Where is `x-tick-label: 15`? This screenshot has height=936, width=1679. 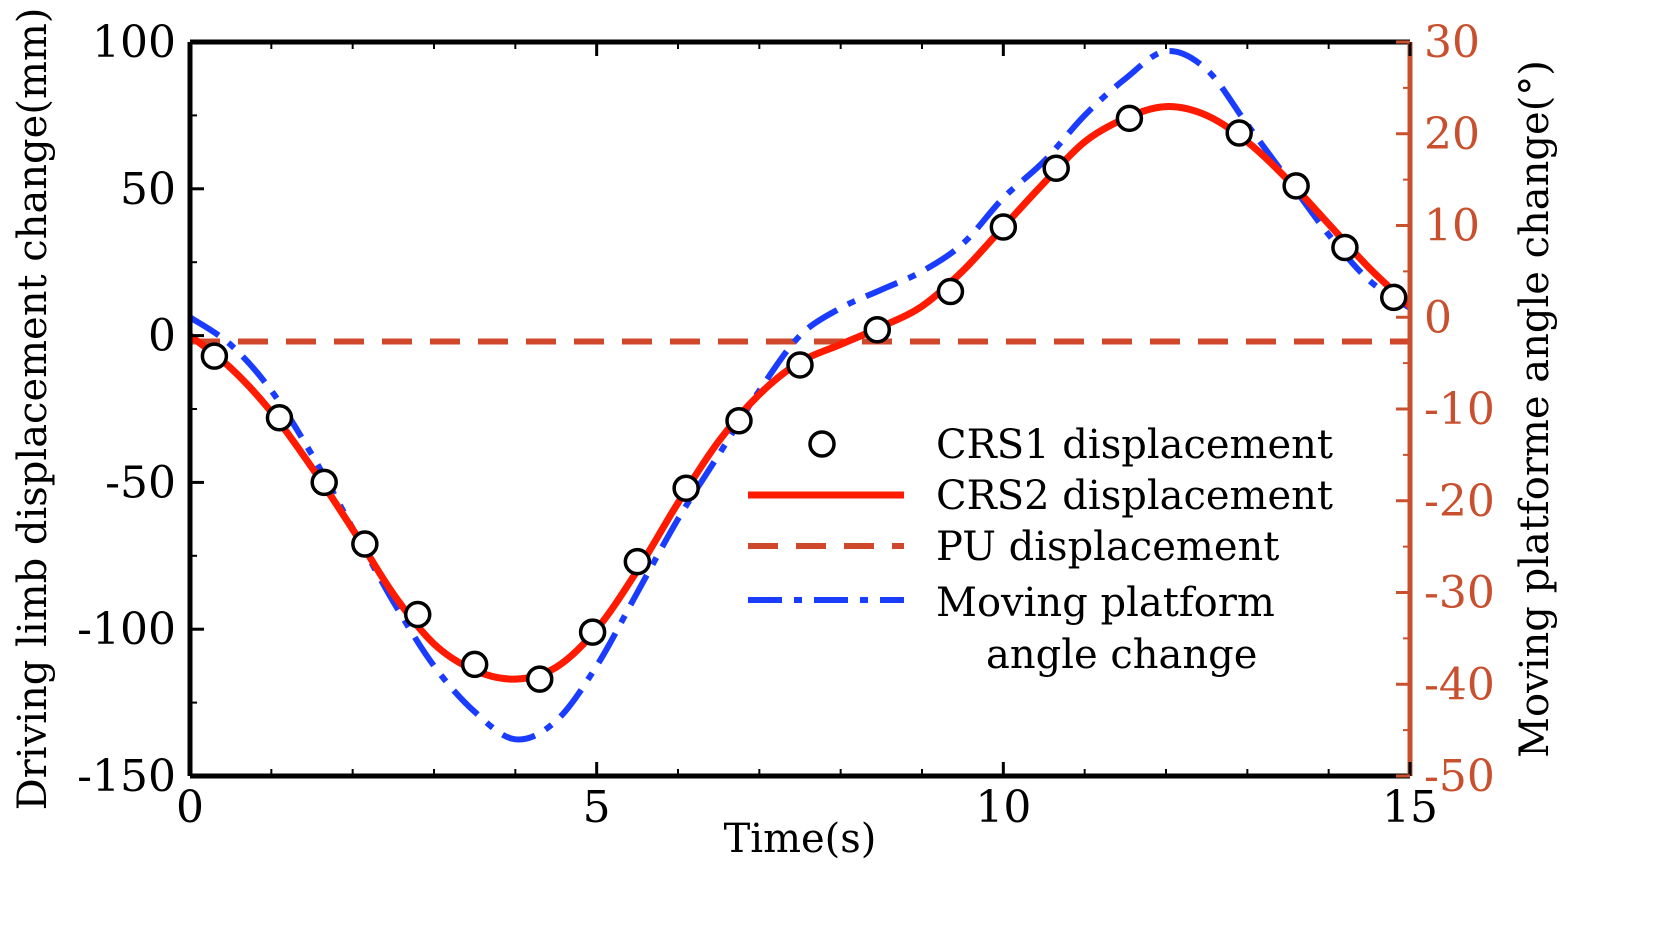 x-tick-label: 15 is located at coordinates (1410, 807).